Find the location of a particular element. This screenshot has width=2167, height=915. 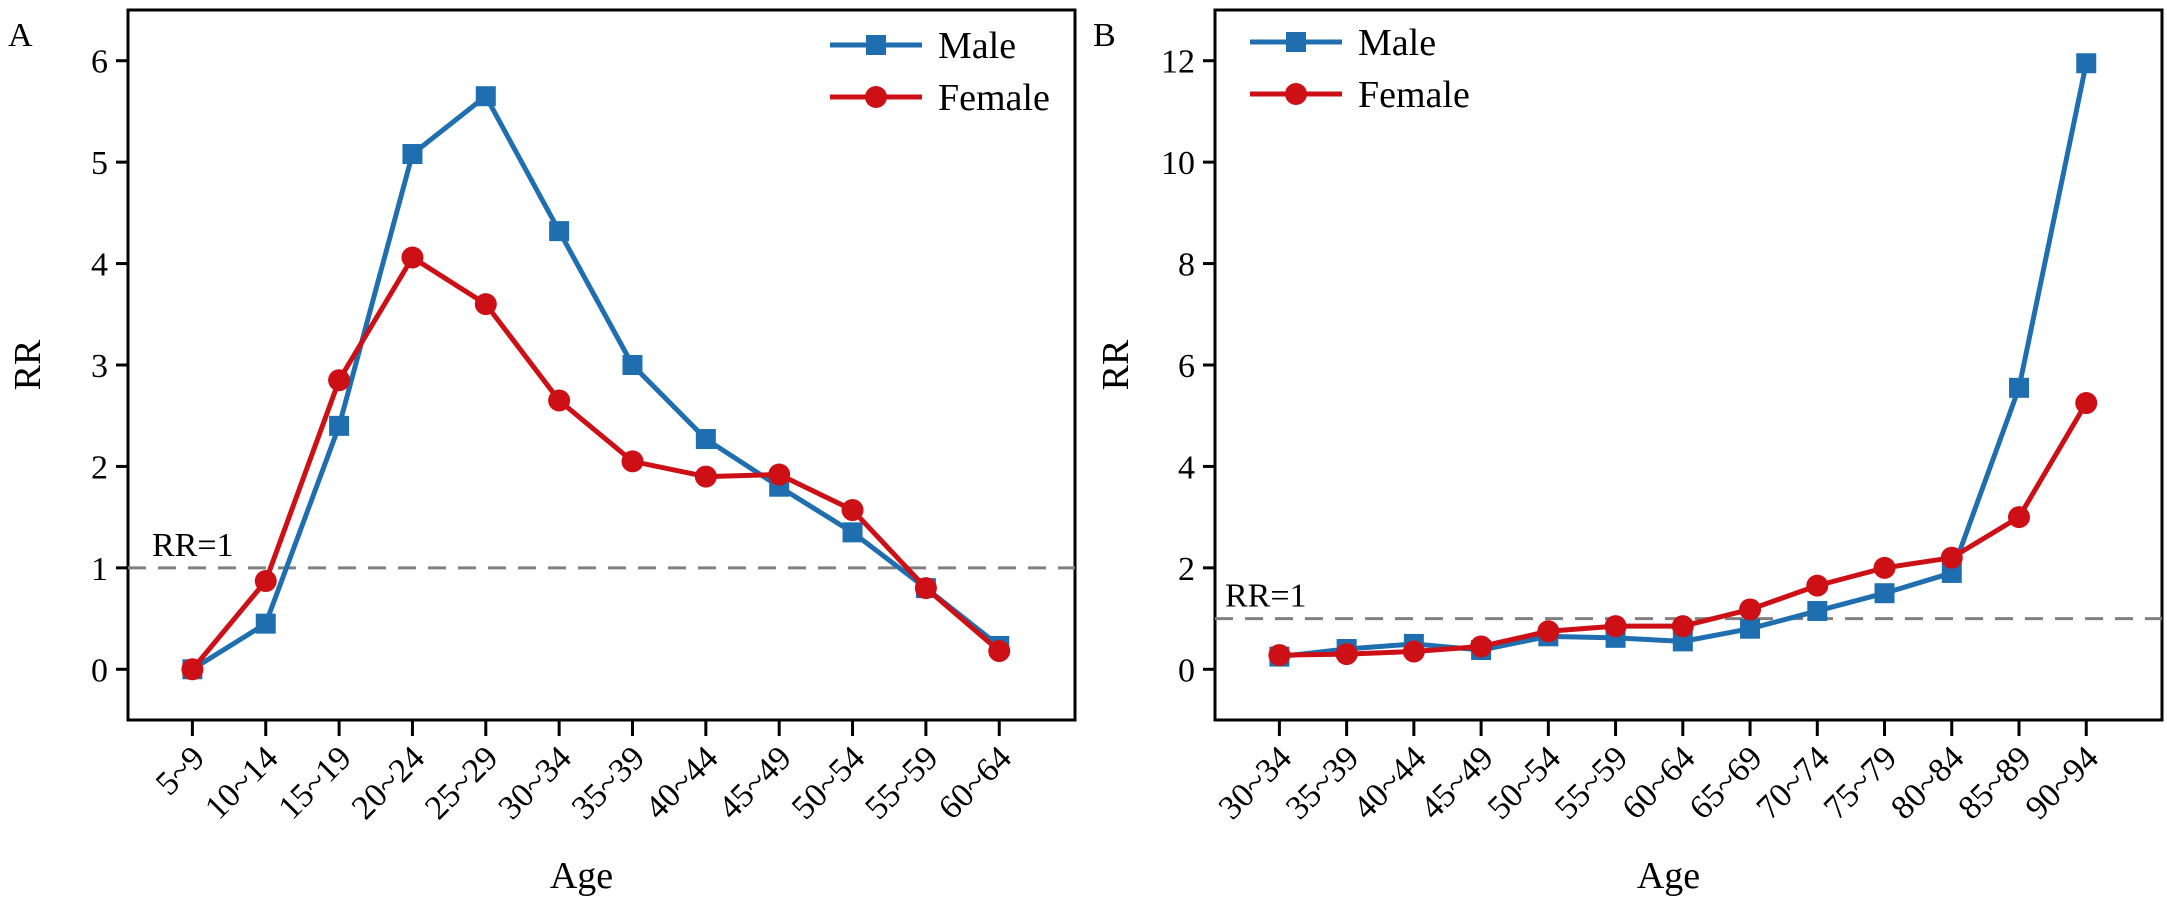

panel-b-x-tick-label: 85~89 is located at coordinates (1994, 782).